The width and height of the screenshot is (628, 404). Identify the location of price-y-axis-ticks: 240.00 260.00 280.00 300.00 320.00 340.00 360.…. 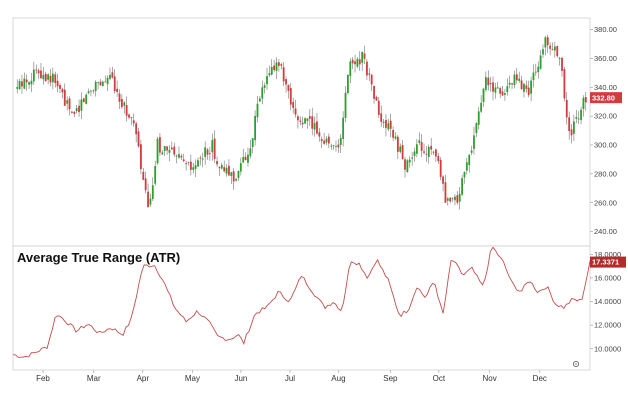
(603, 130).